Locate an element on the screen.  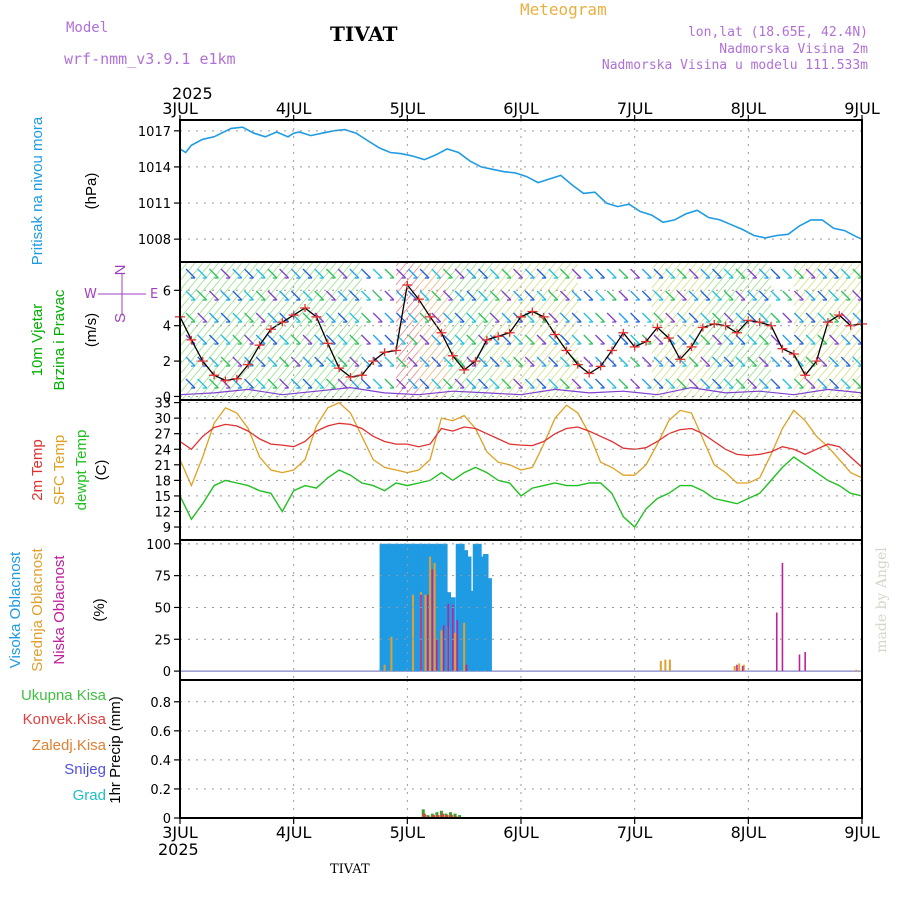
y-tick-label: 15 is located at coordinates (162, 497).